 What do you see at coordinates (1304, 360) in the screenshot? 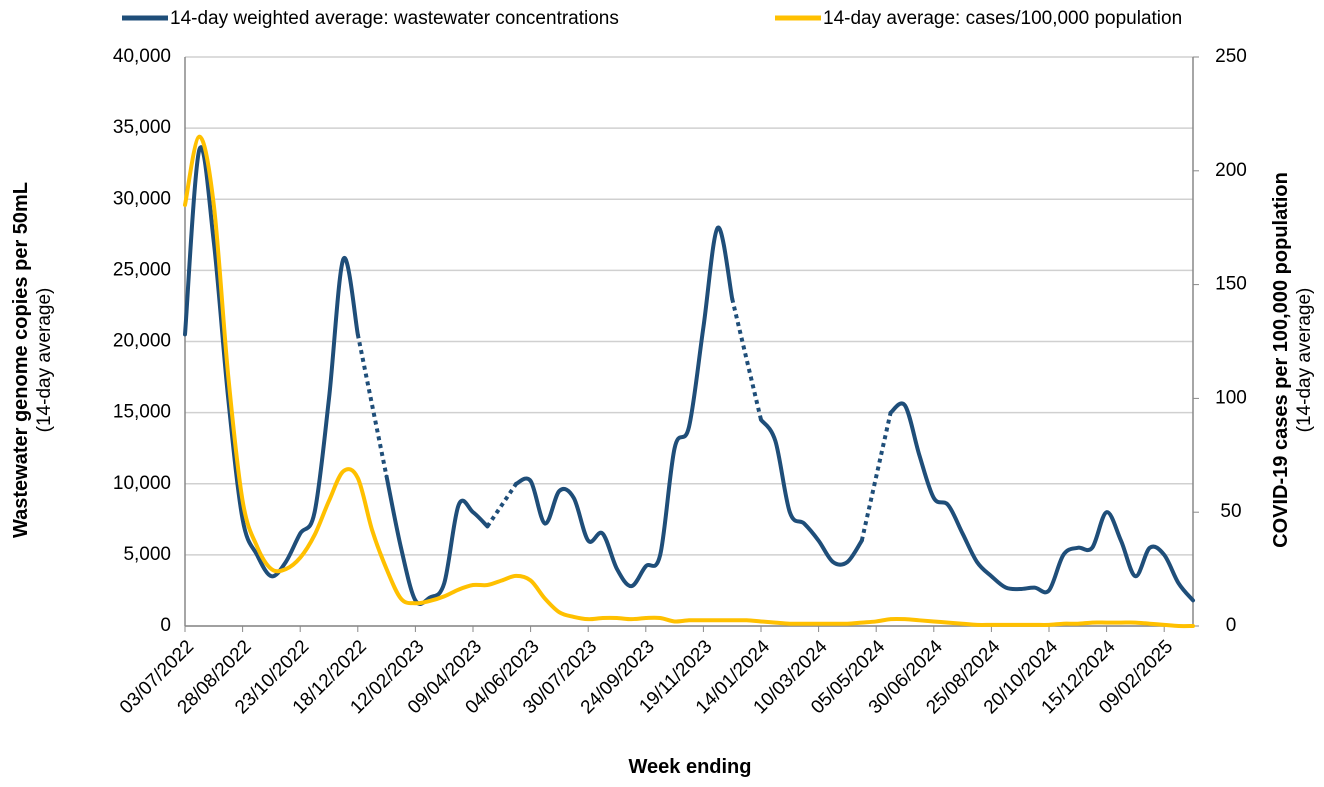
I see `y2-axis-subtitle: (14-day average)` at bounding box center [1304, 360].